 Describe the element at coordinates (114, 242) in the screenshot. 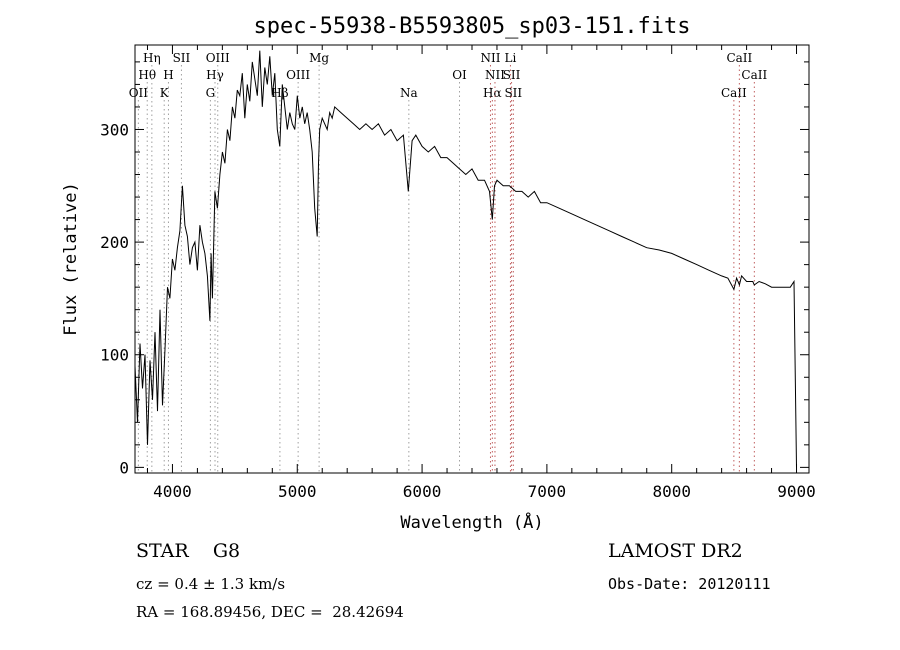

I see `y-tick-label: 200` at that location.